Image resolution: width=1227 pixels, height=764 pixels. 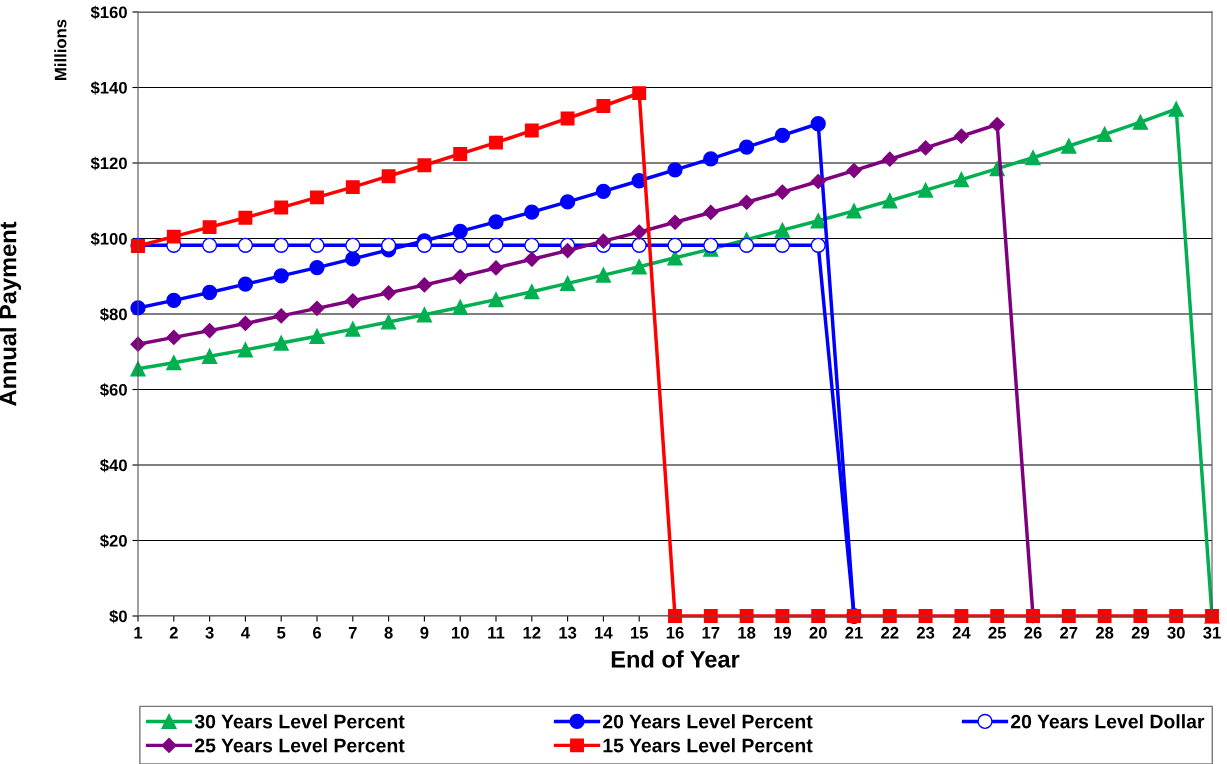 What do you see at coordinates (113, 465) in the screenshot?
I see `y-tick-label: $40` at bounding box center [113, 465].